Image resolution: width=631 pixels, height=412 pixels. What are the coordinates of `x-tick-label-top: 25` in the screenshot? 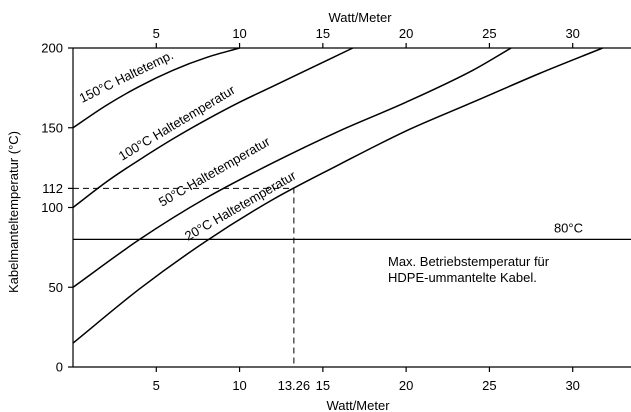 It's located at (489, 33).